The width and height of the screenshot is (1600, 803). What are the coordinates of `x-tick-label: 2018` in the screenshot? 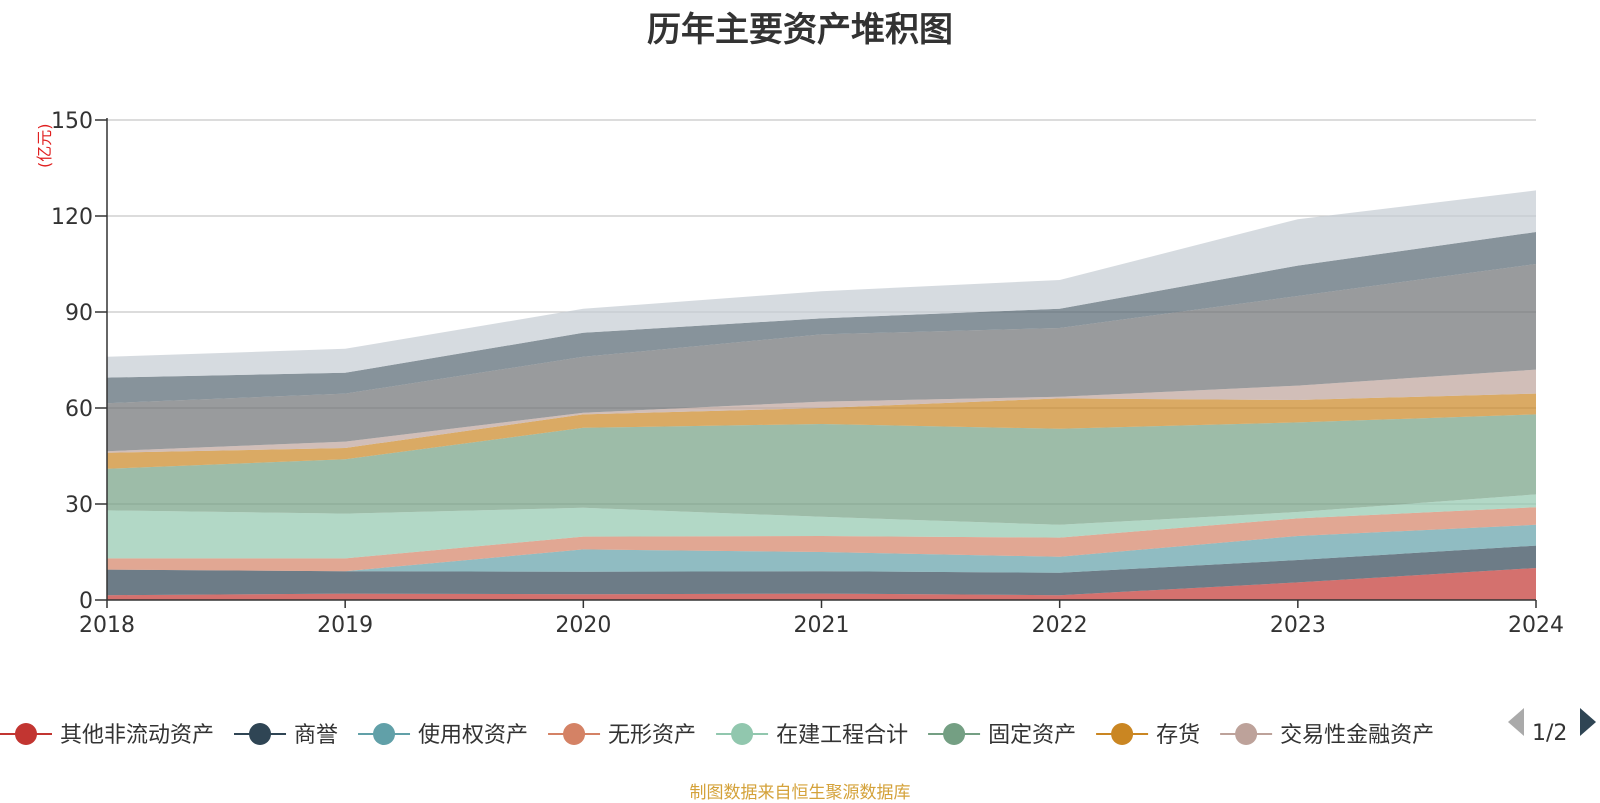 It's located at (107, 625).